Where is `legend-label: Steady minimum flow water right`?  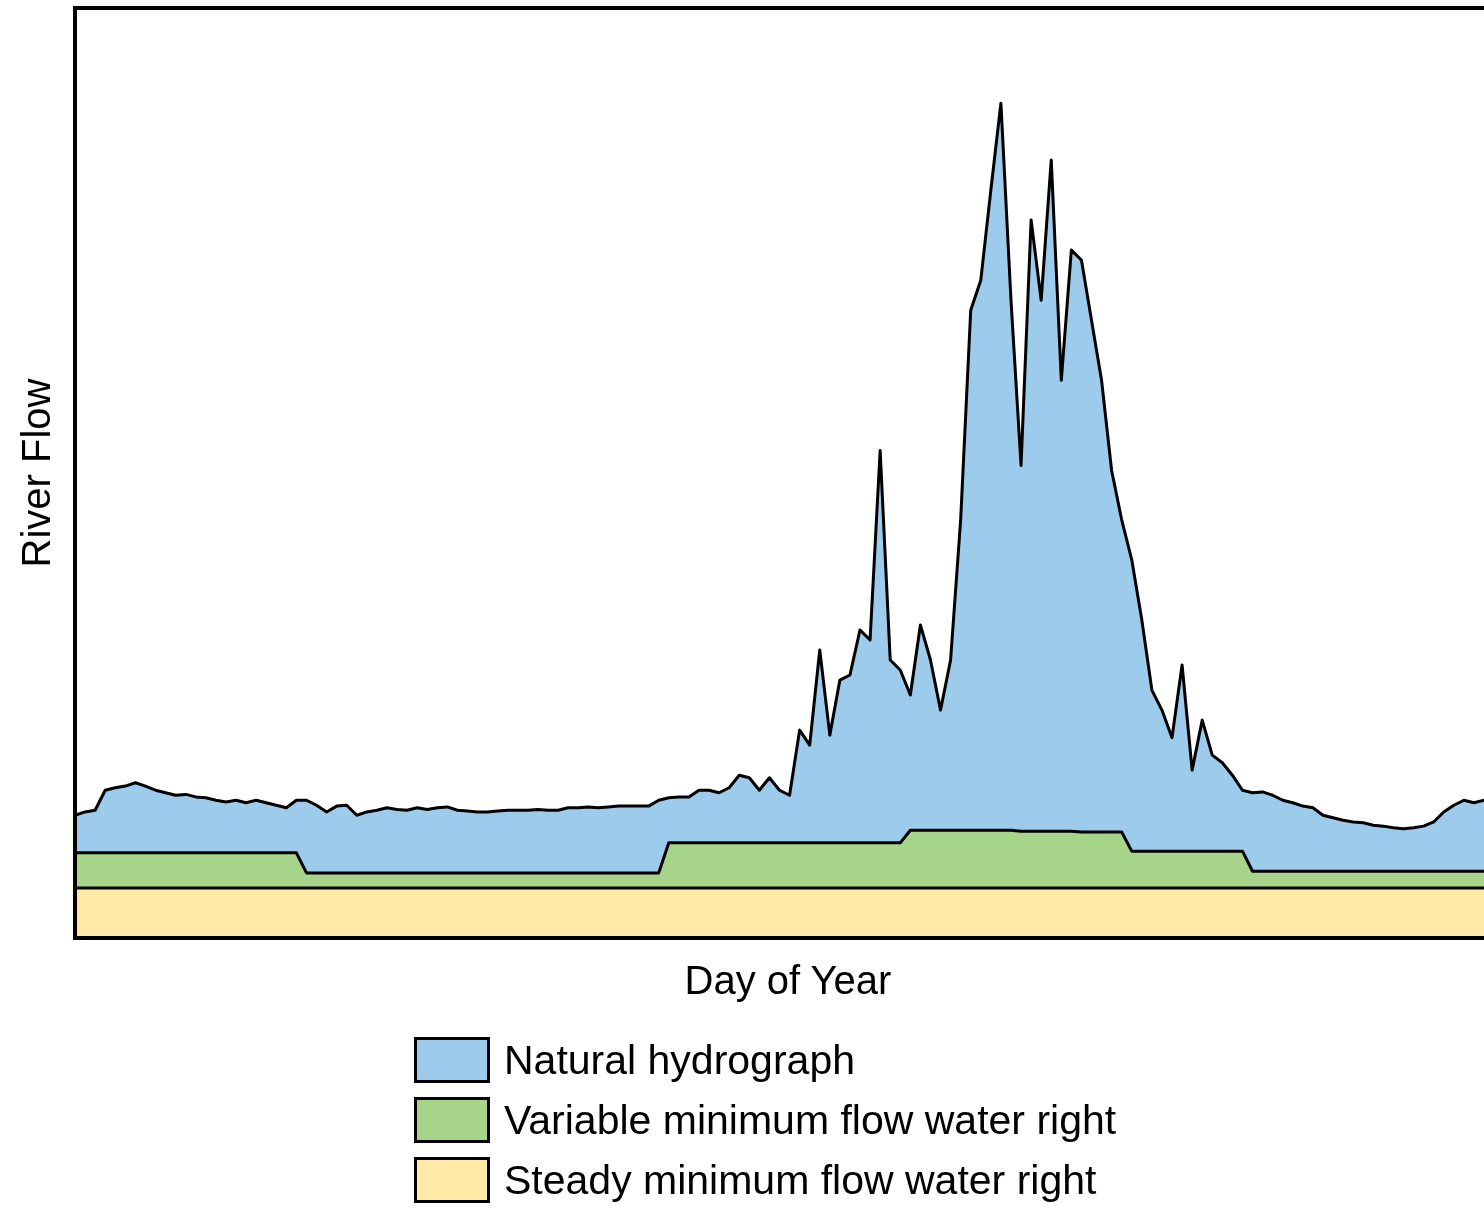 legend-label: Steady minimum flow water right is located at coordinates (800, 1180).